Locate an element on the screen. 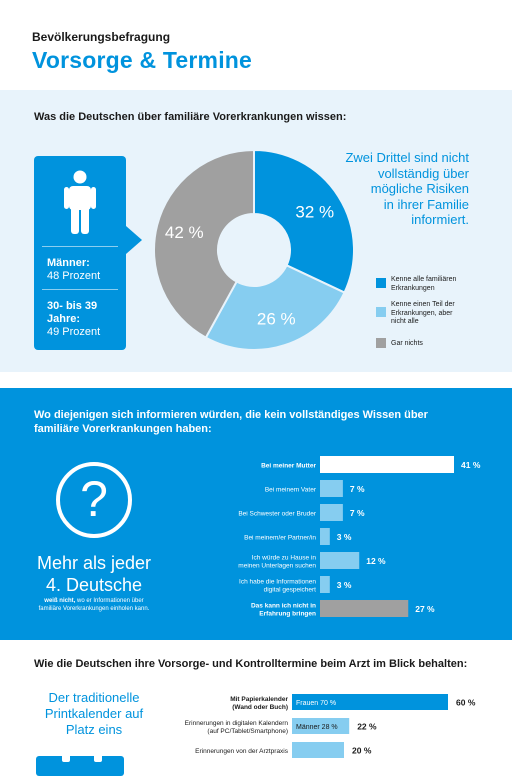 The image size is (512, 776). bar-value-label: 20 % is located at coordinates (362, 751).